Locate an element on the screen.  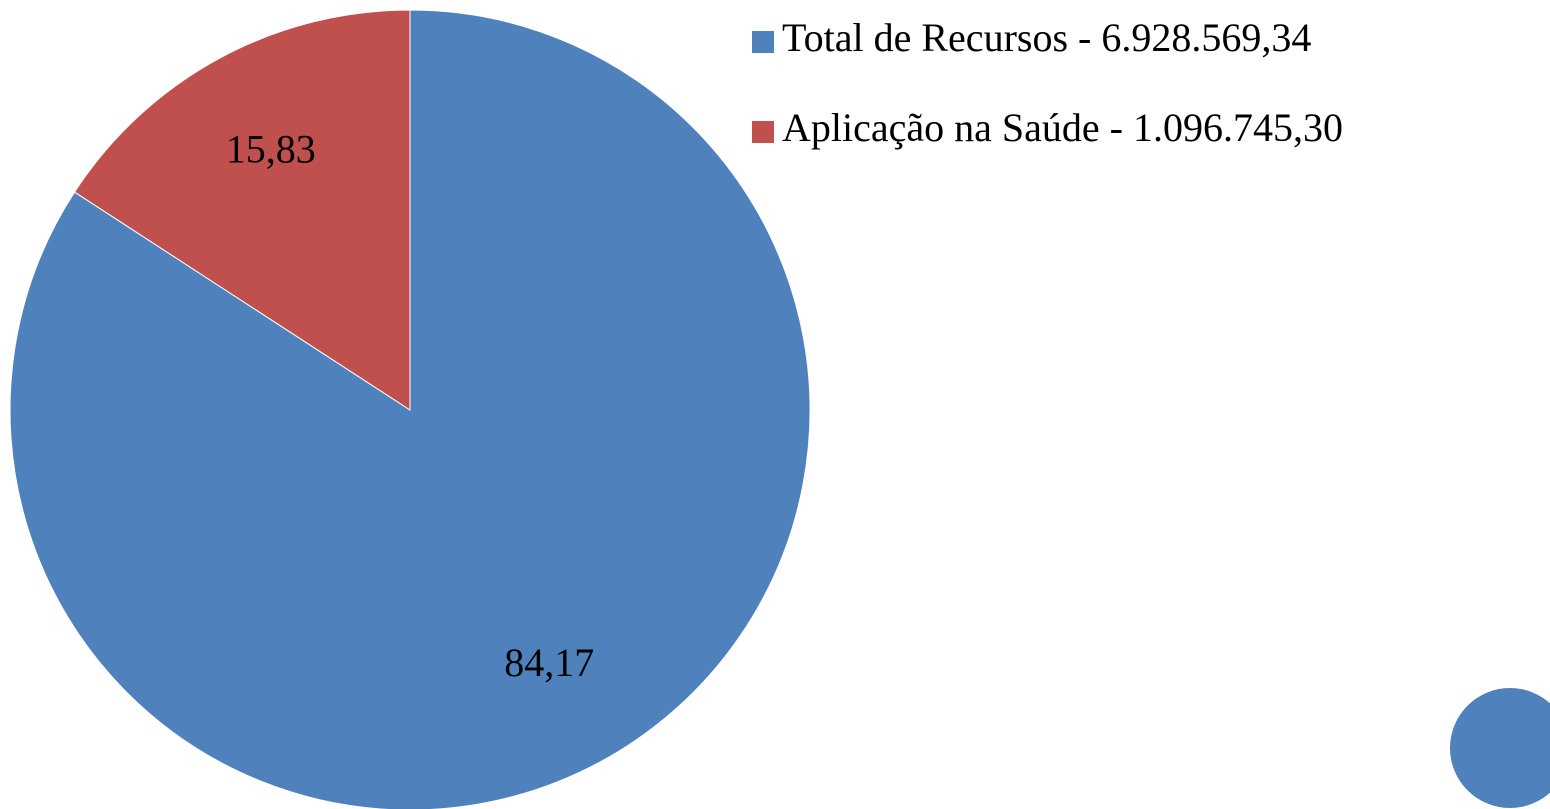
pie-slice is located at coordinates (242, 210).